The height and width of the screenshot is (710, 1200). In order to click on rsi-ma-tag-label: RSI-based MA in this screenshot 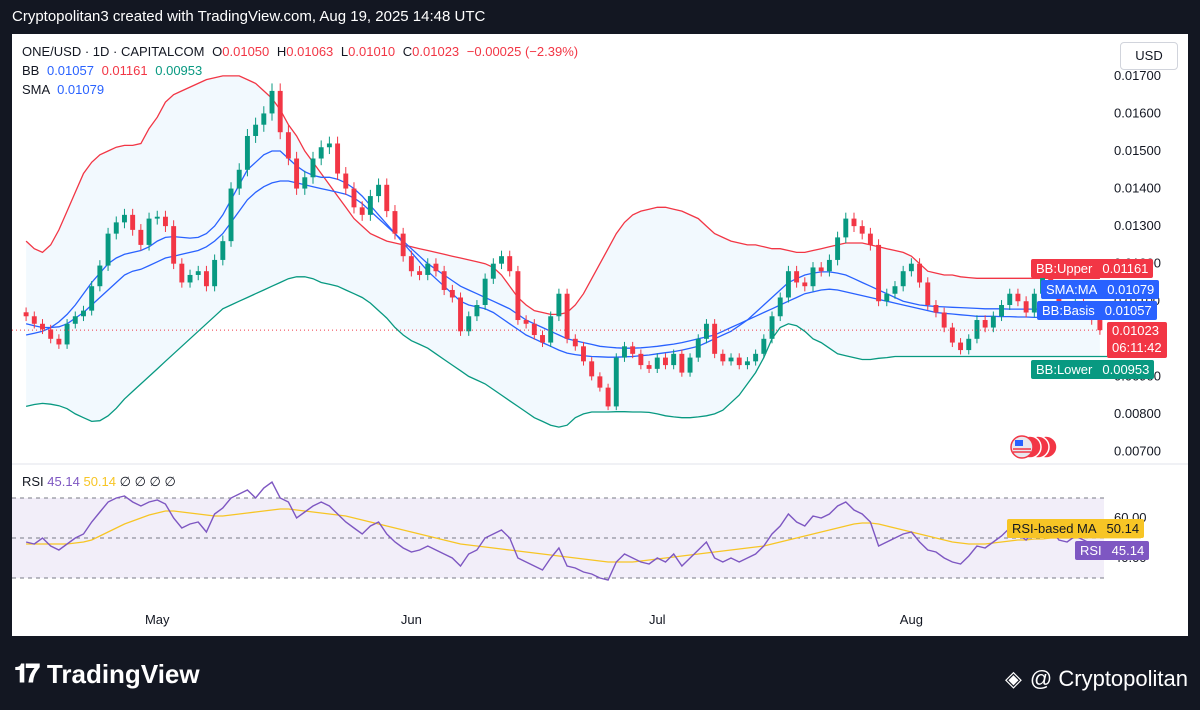, I will do `click(1054, 528)`.